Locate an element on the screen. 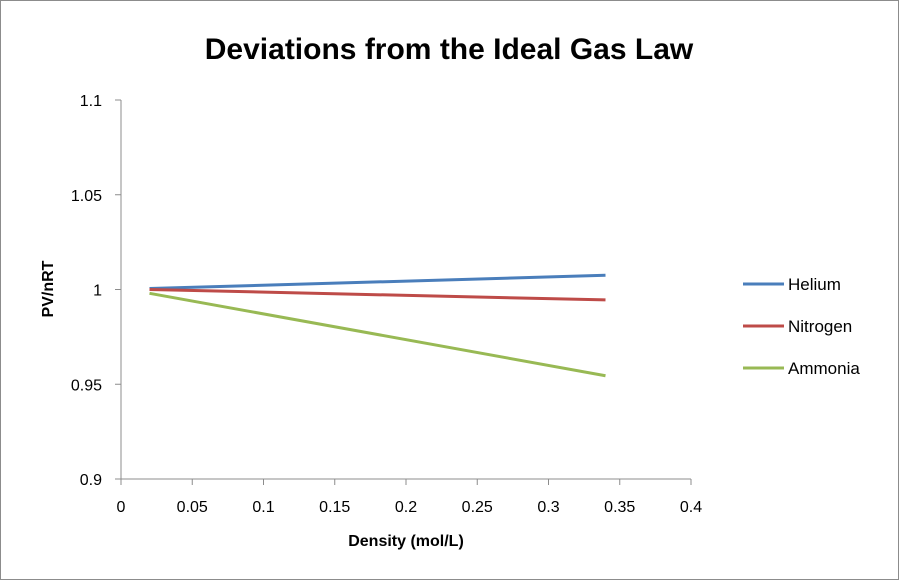 Image resolution: width=899 pixels, height=580 pixels. x-tick-label: 0.2 is located at coordinates (406, 507).